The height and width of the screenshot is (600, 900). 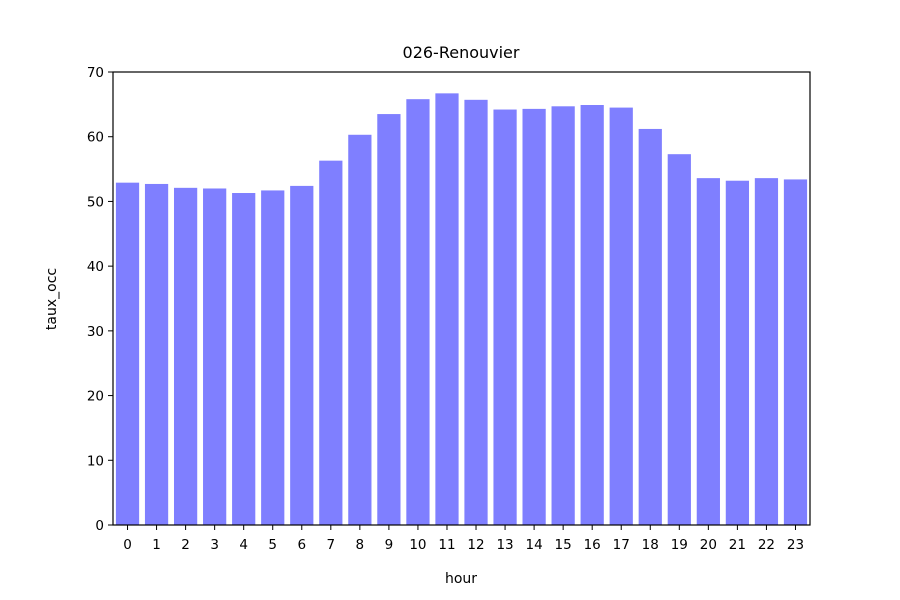 What do you see at coordinates (461, 52) in the screenshot?
I see `chart-title: 026-Renouvier` at bounding box center [461, 52].